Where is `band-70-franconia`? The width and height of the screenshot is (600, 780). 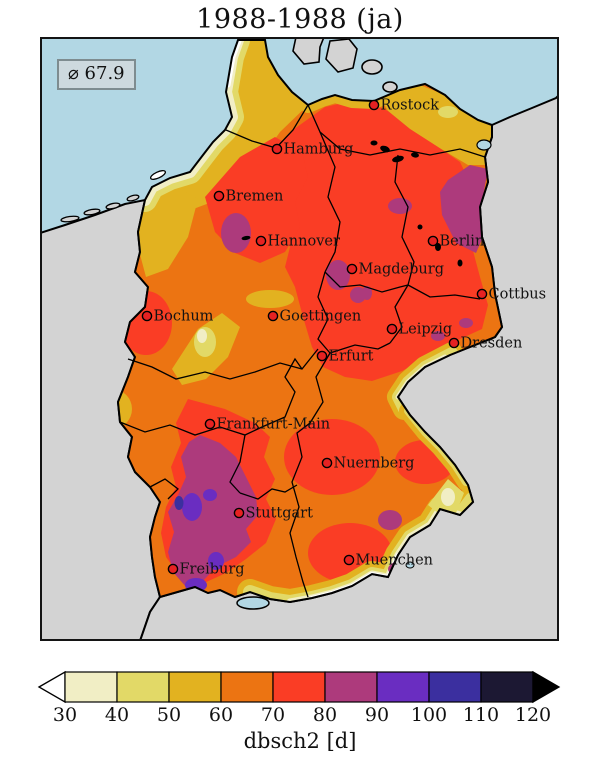
band-70-franconia is located at coordinates (332, 457).